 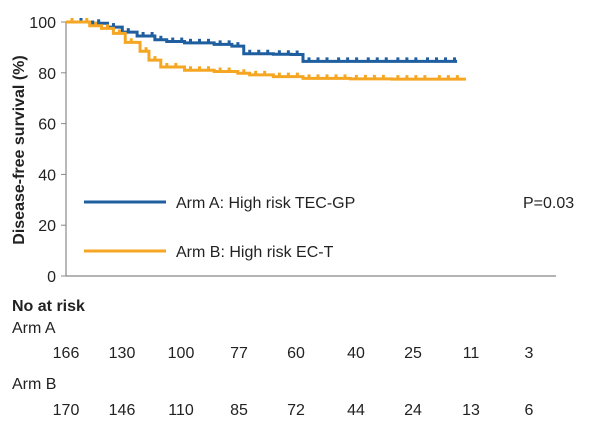 What do you see at coordinates (471, 353) in the screenshot?
I see `at-risk-count: 11` at bounding box center [471, 353].